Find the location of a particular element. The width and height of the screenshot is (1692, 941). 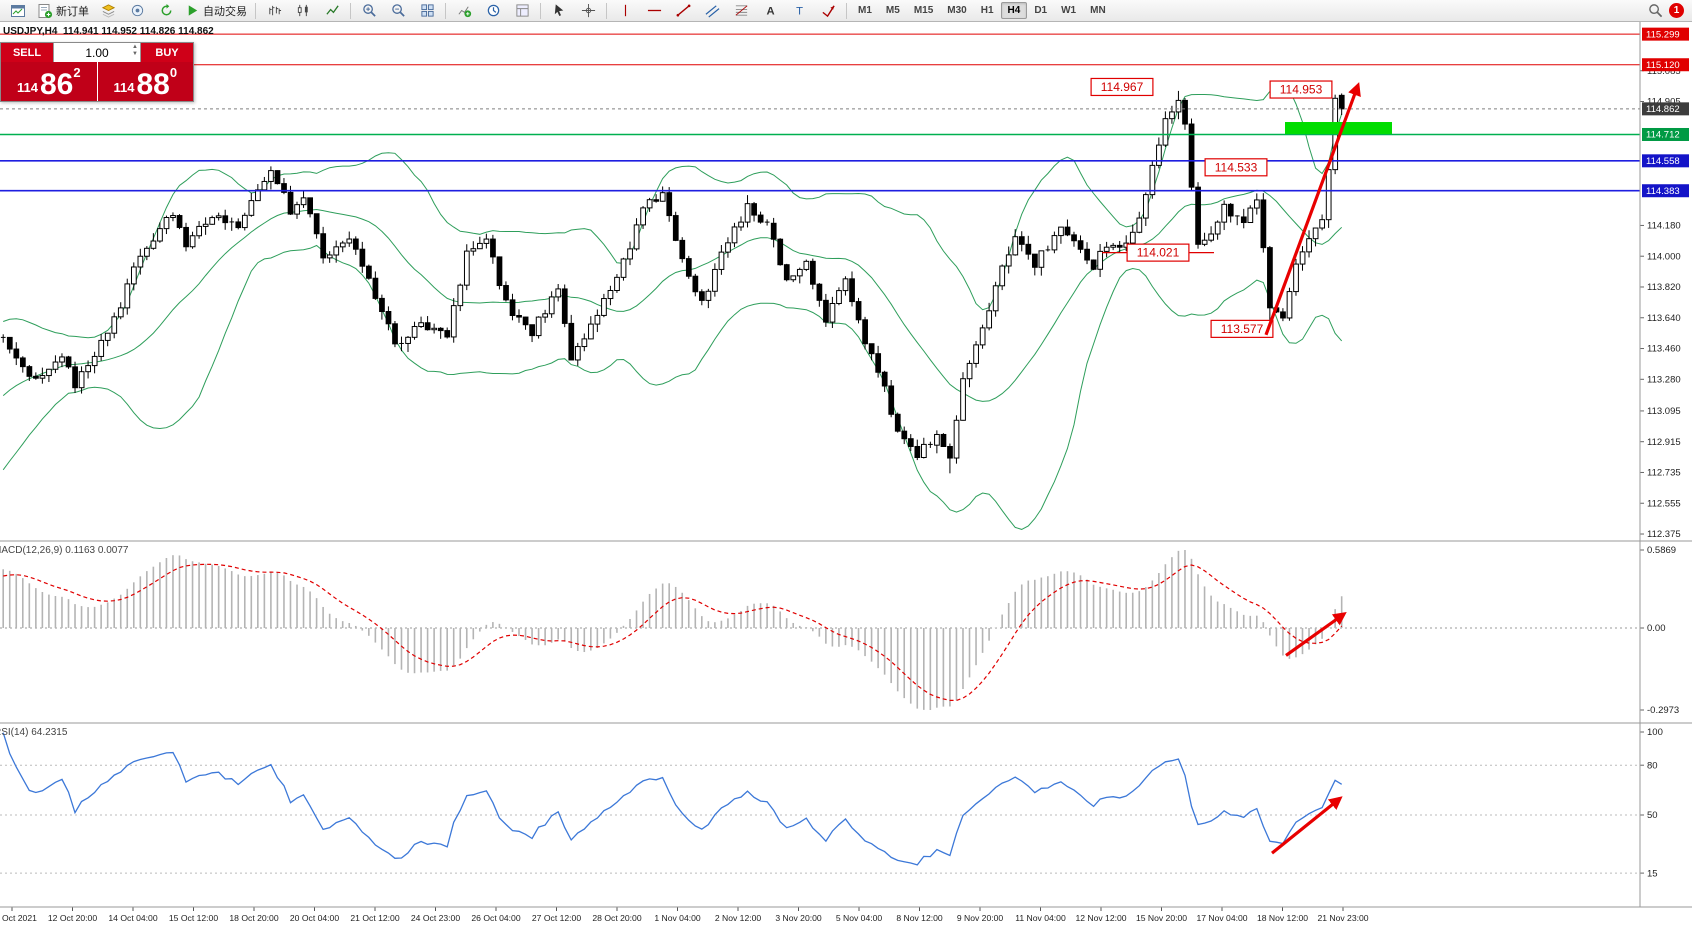

line-chart-icon is located at coordinates (332, 10).